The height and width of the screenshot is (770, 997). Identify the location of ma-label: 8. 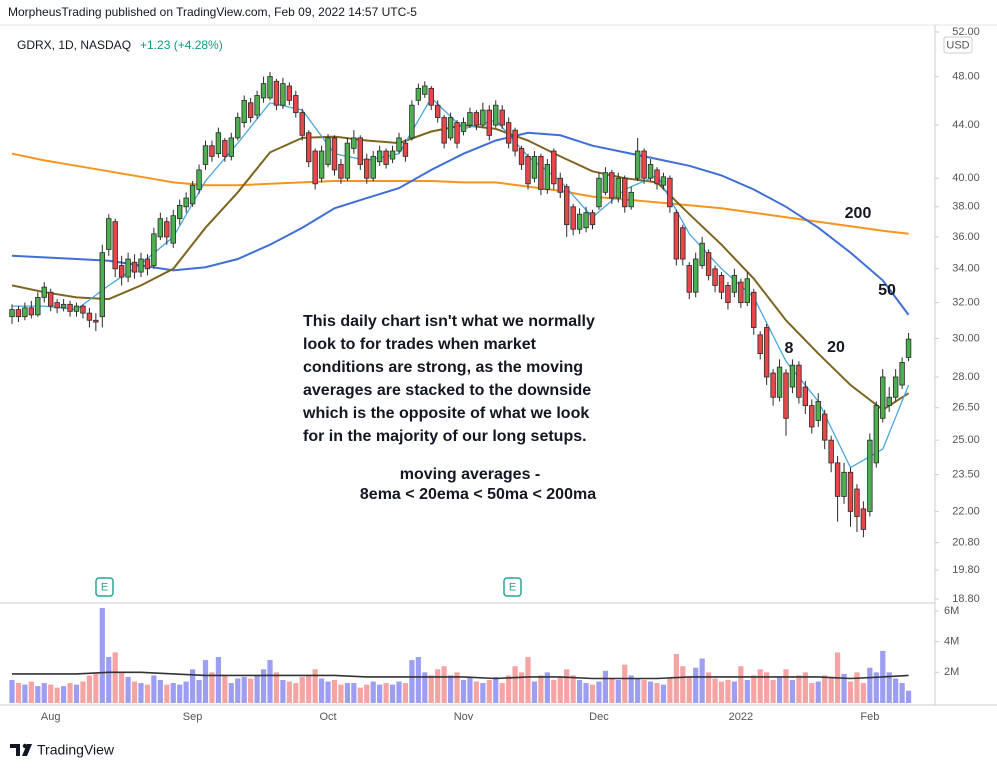
(789, 348).